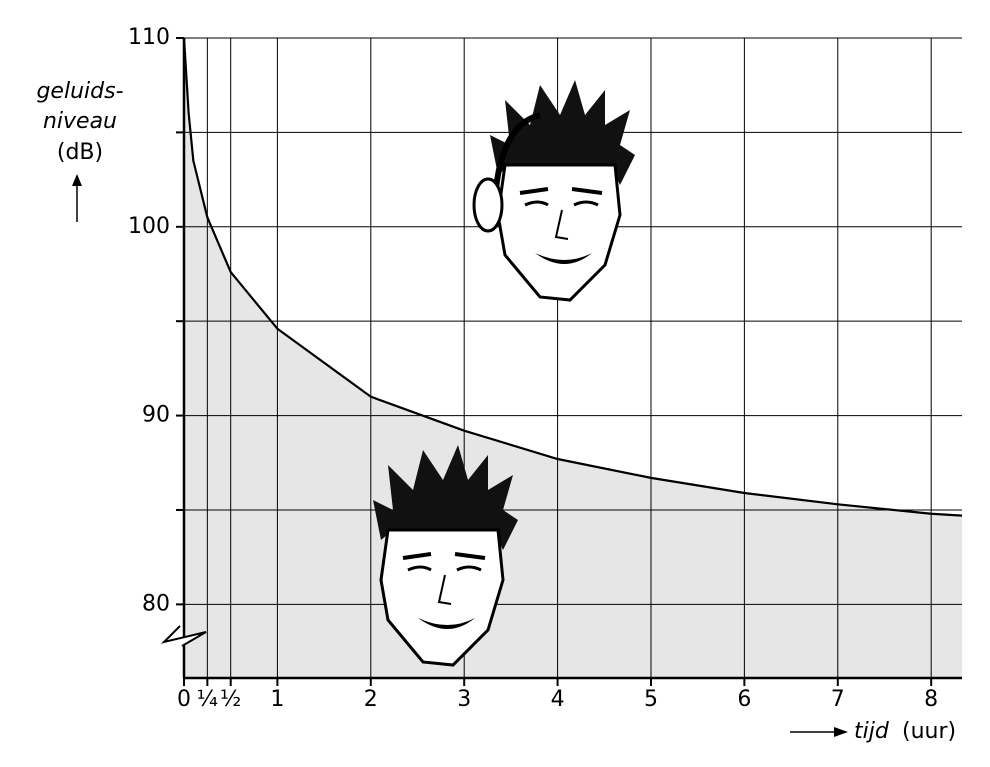 This screenshot has height=767, width=990. I want to click on x-unit: (uur), so click(929, 731).